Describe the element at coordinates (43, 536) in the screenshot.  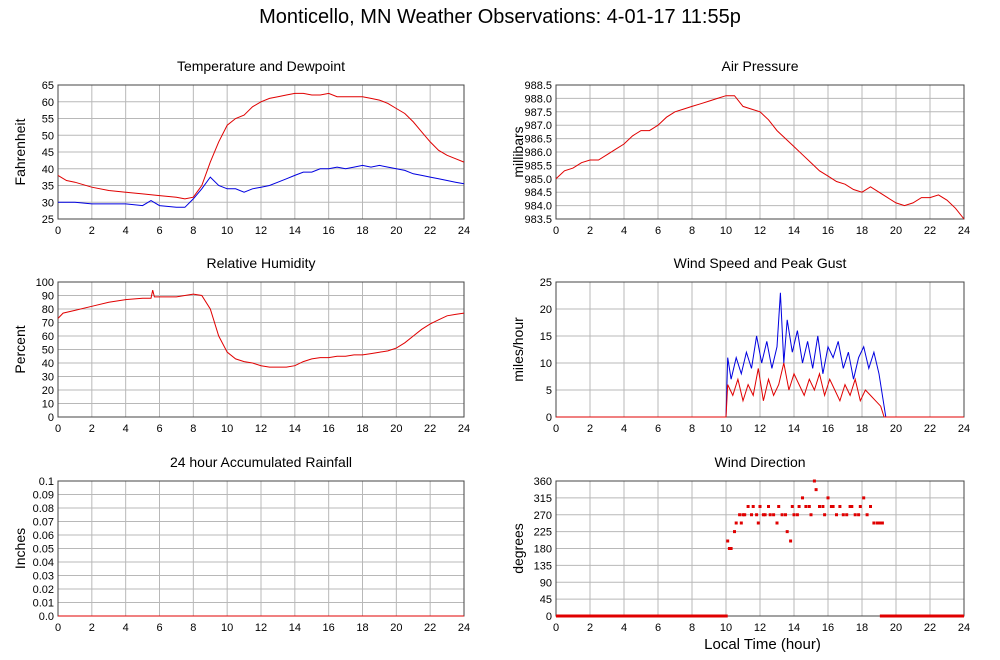
I see `y-tick-label: 0.06` at that location.